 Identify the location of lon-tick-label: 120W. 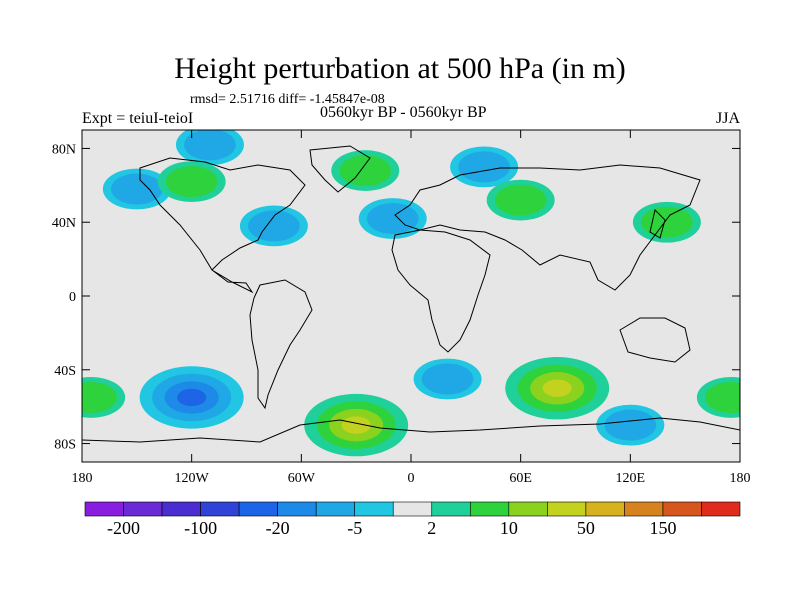
(192, 478).